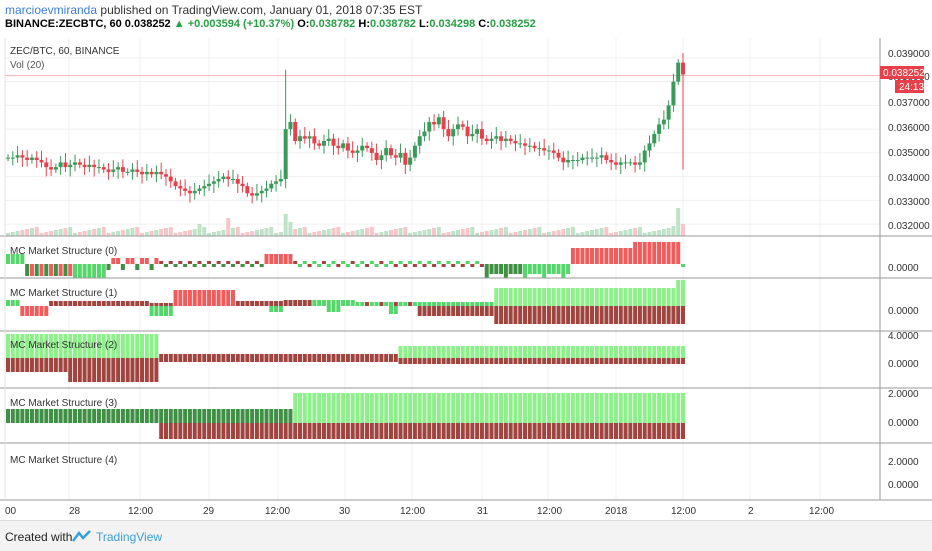  What do you see at coordinates (129, 537) in the screenshot?
I see `tradingview-brand-link: TradingView` at bounding box center [129, 537].